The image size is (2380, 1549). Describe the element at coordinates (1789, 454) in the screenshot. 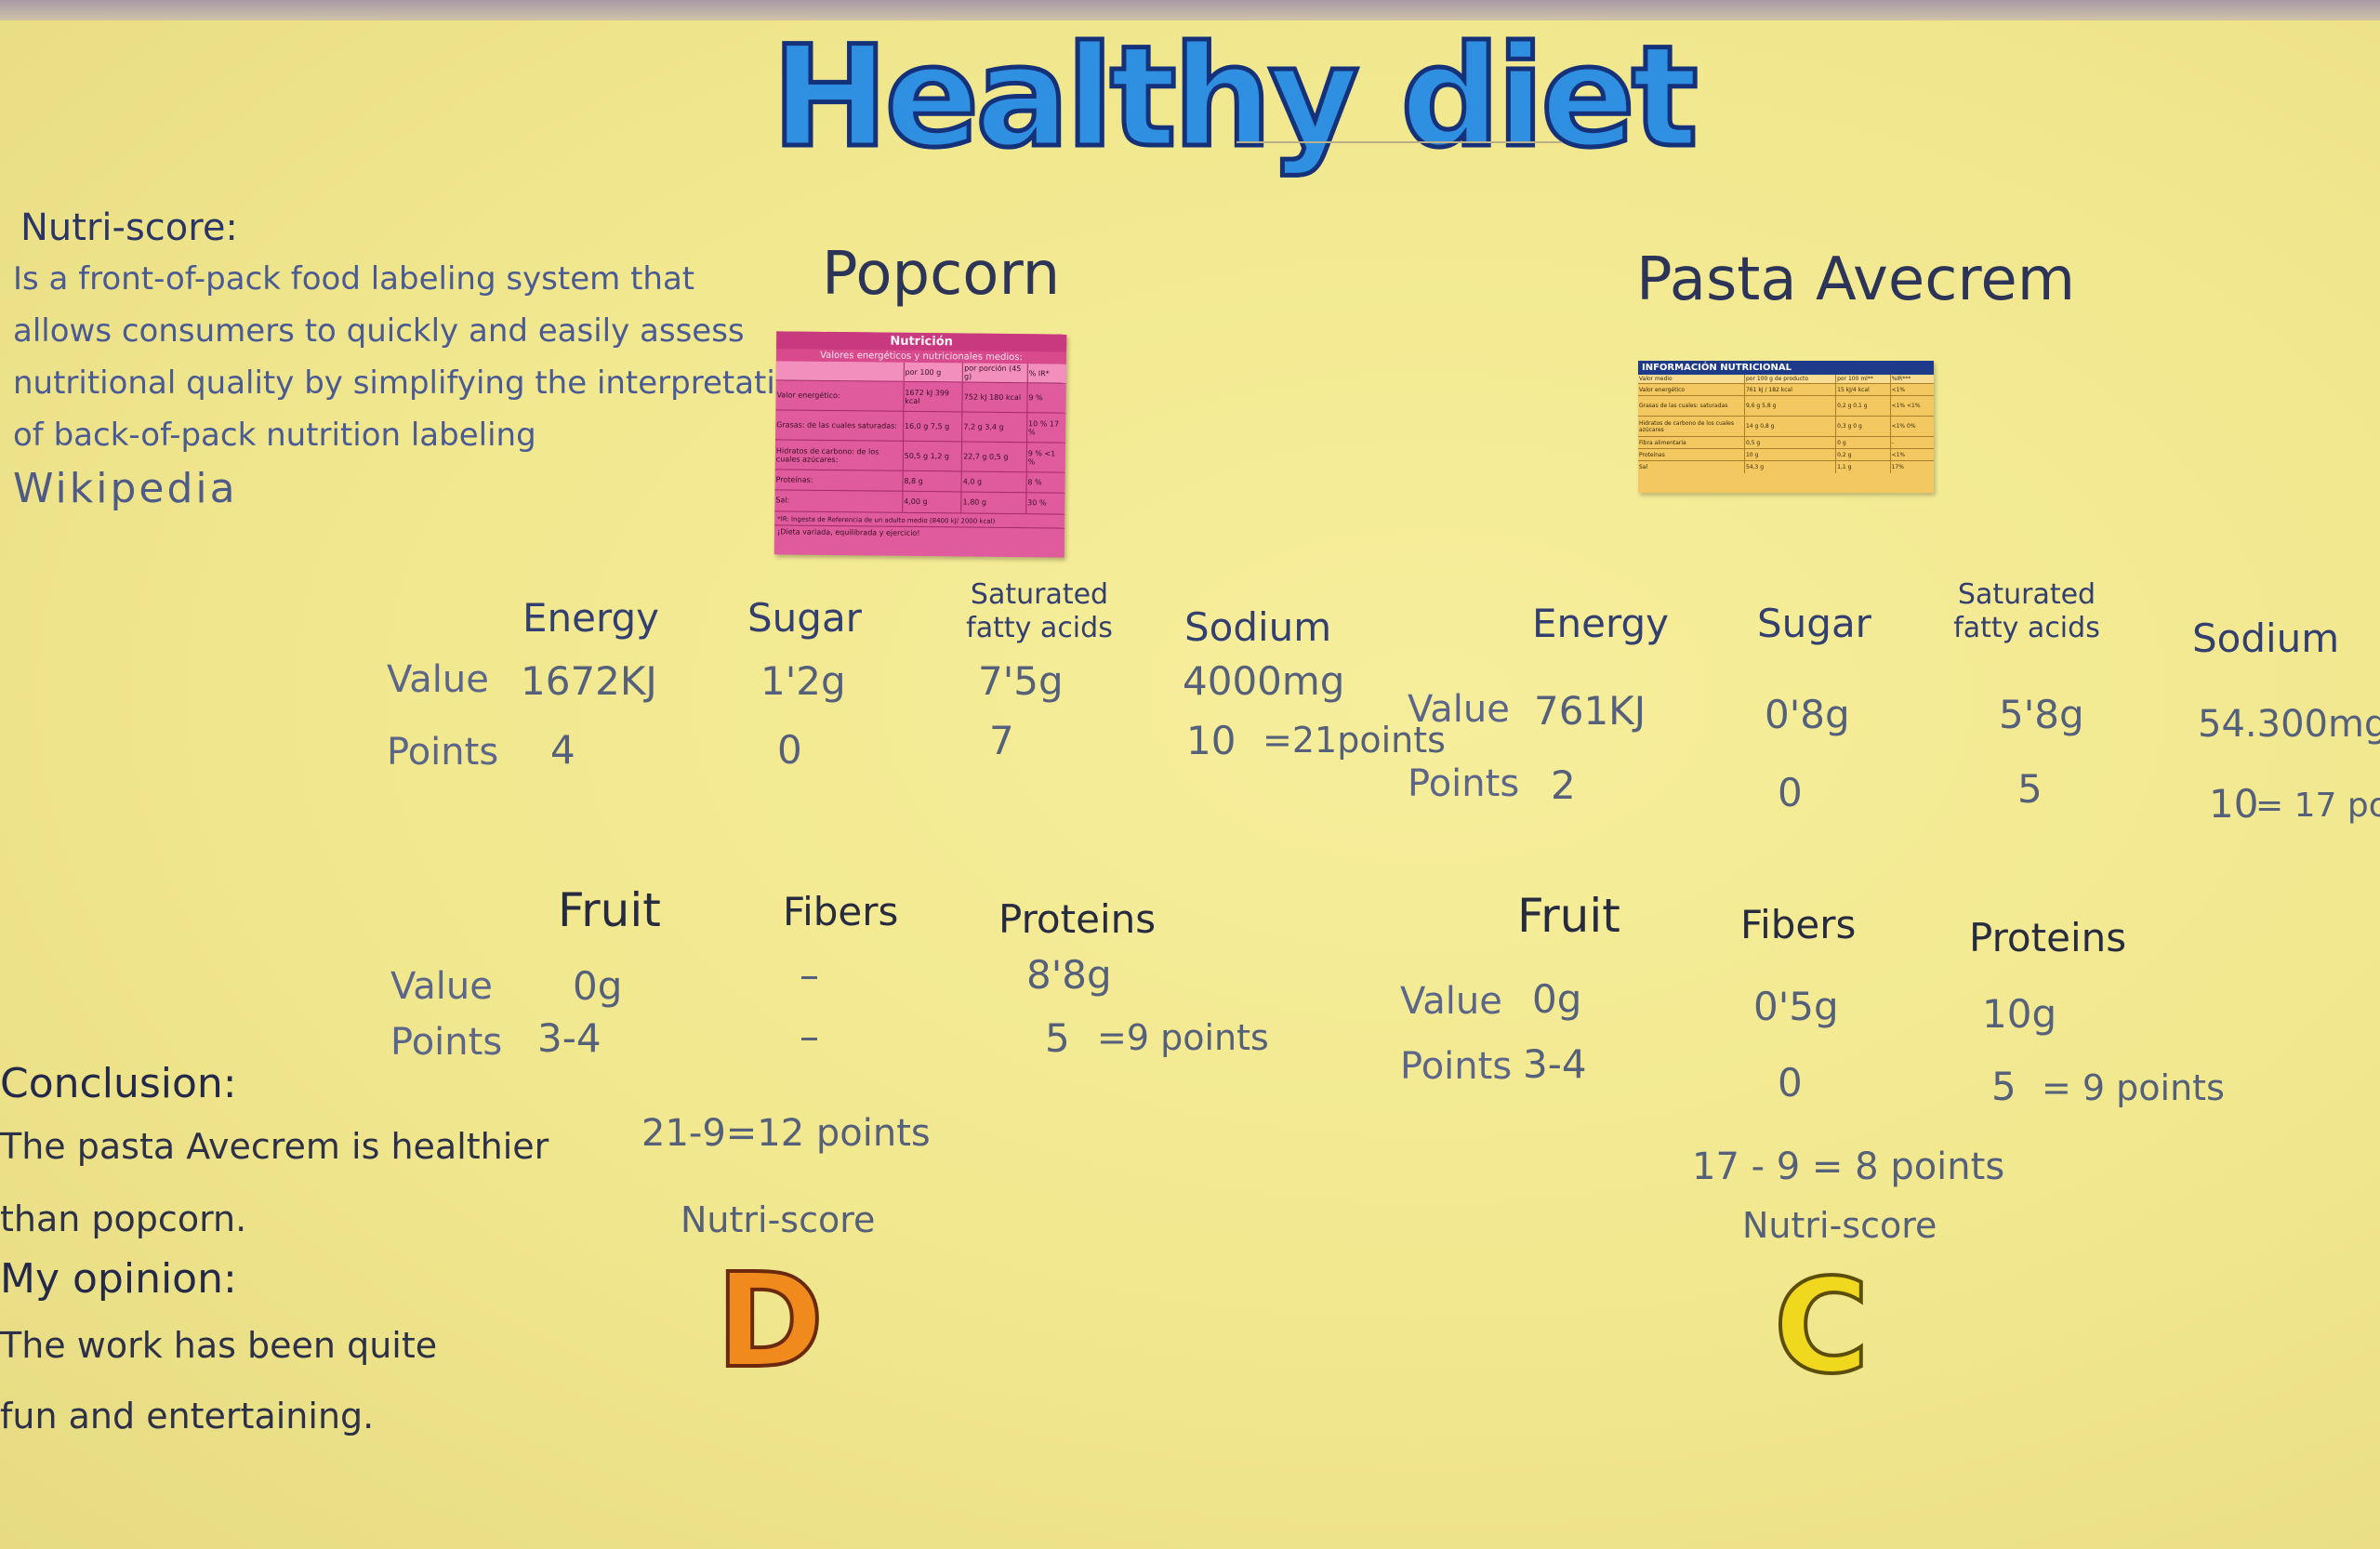

I see `pasta-label-cell: 10 g` at that location.